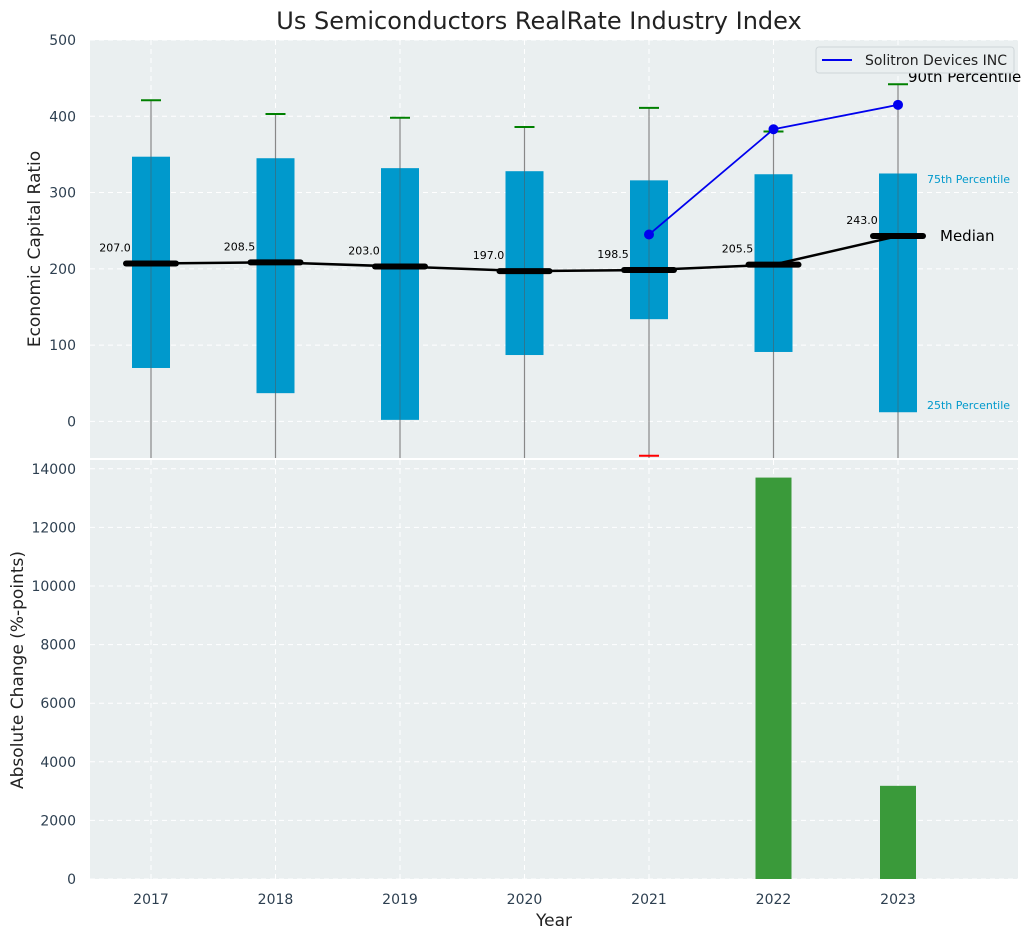 This screenshot has width=1029, height=940. Describe the element at coordinates (553, 921) in the screenshot. I see `x-axis-label: Year` at that location.